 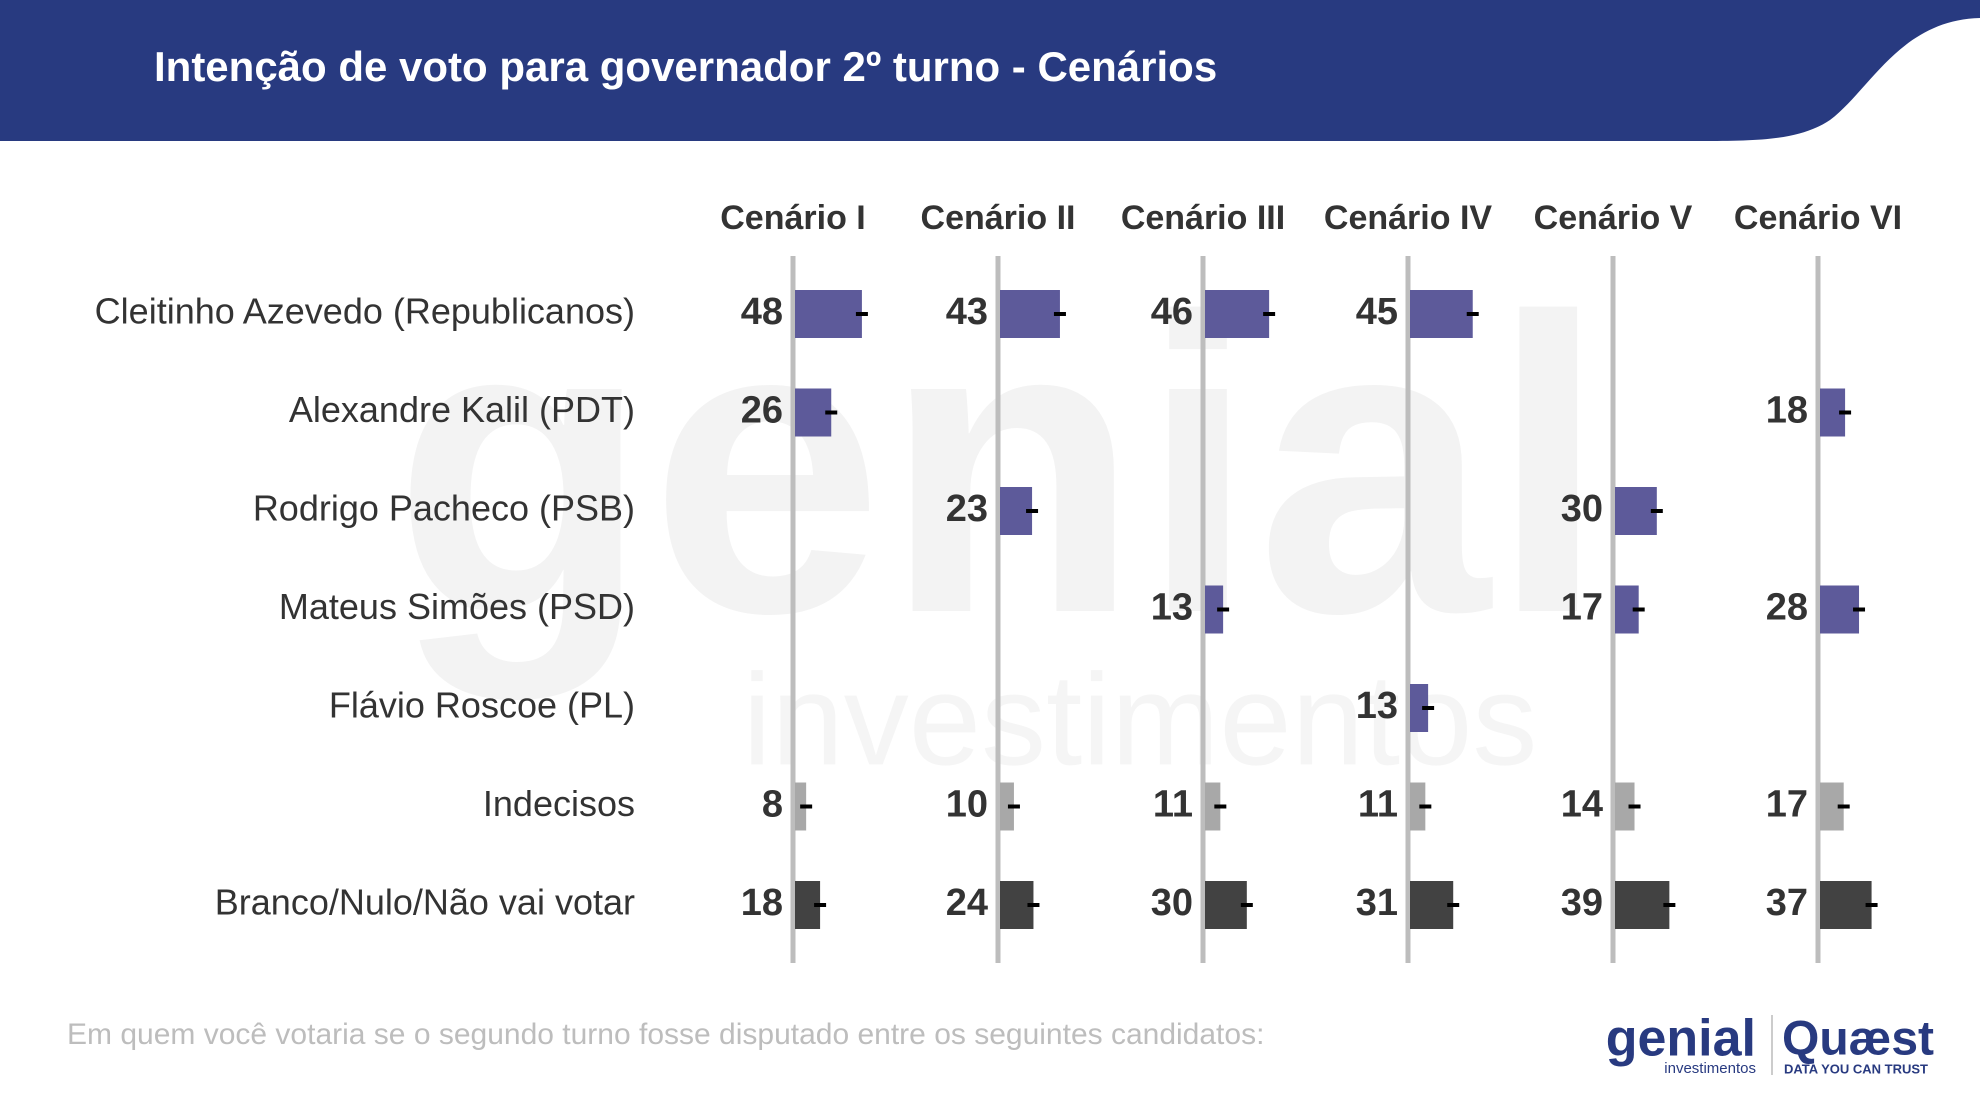 What do you see at coordinates (444, 508) in the screenshot?
I see `category-label: Rodrigo Pacheco (PSB)` at bounding box center [444, 508].